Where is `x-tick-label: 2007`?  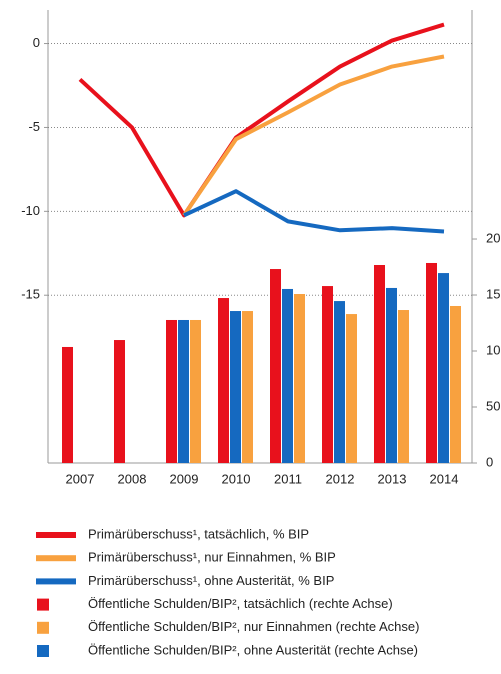 x-tick-label: 2007 is located at coordinates (80, 478).